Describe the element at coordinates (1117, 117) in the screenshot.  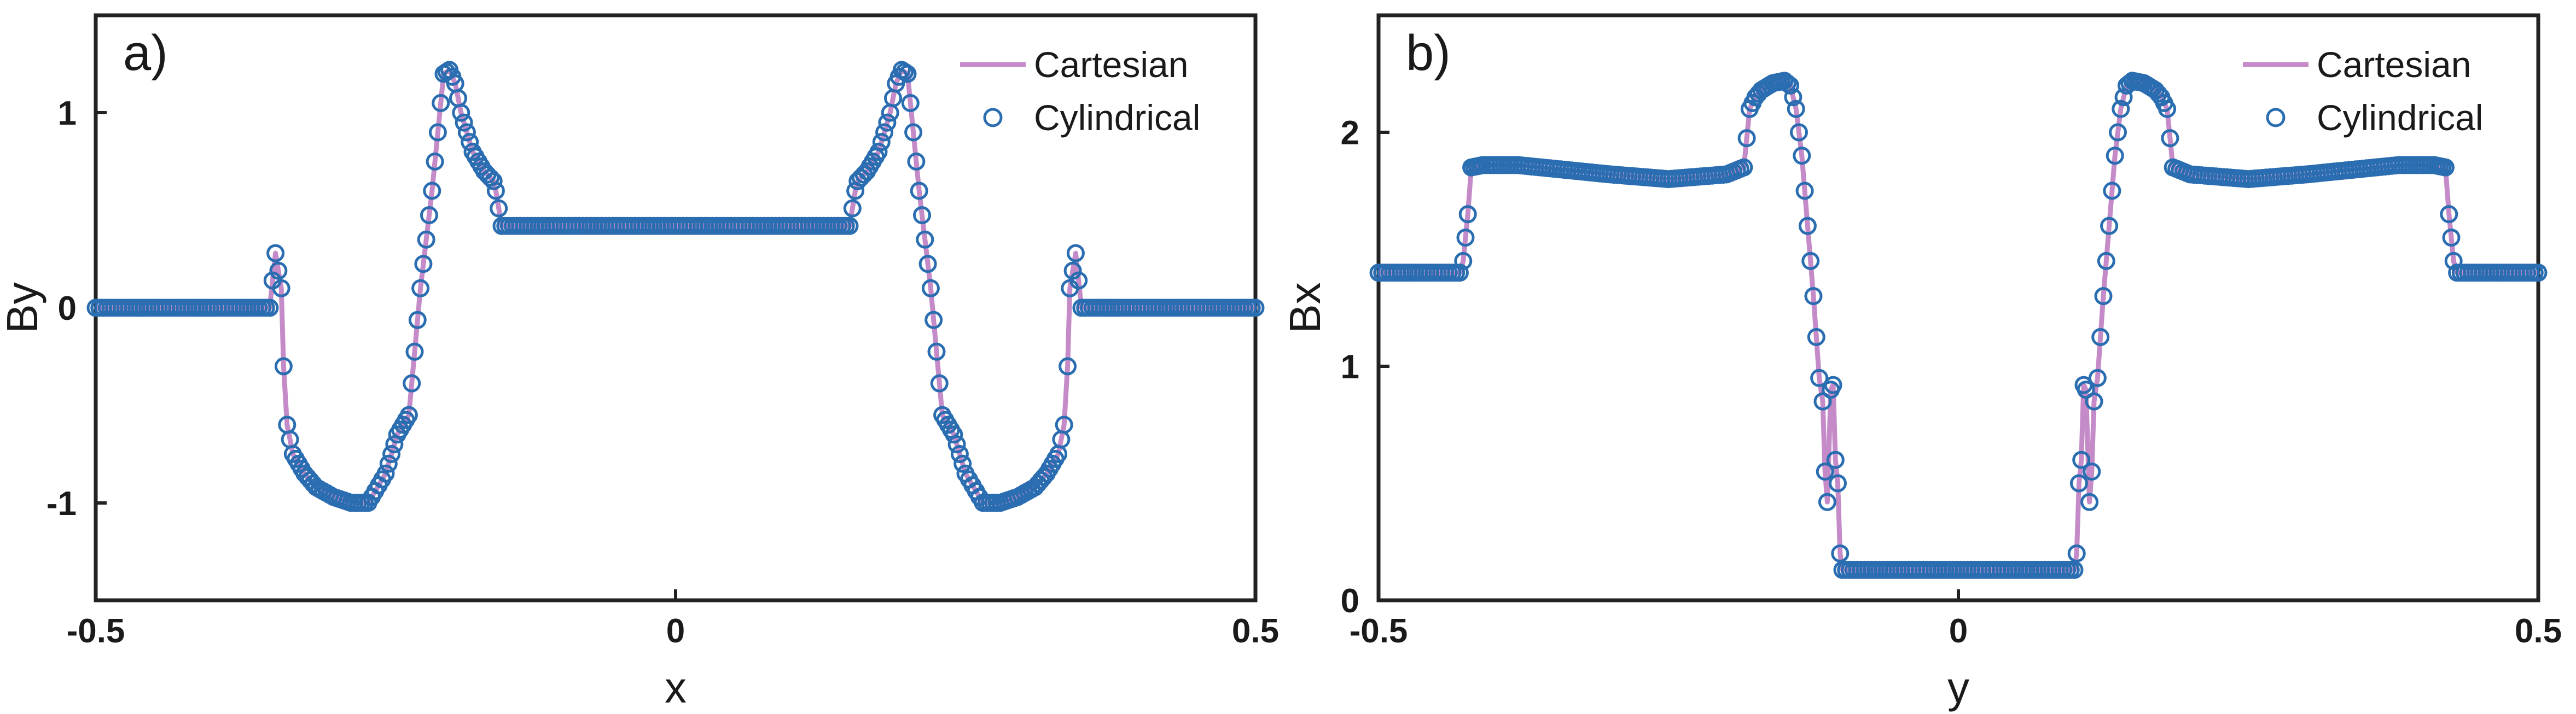
I see `panel-a-legend-cylindrical: Cylindrical` at that location.